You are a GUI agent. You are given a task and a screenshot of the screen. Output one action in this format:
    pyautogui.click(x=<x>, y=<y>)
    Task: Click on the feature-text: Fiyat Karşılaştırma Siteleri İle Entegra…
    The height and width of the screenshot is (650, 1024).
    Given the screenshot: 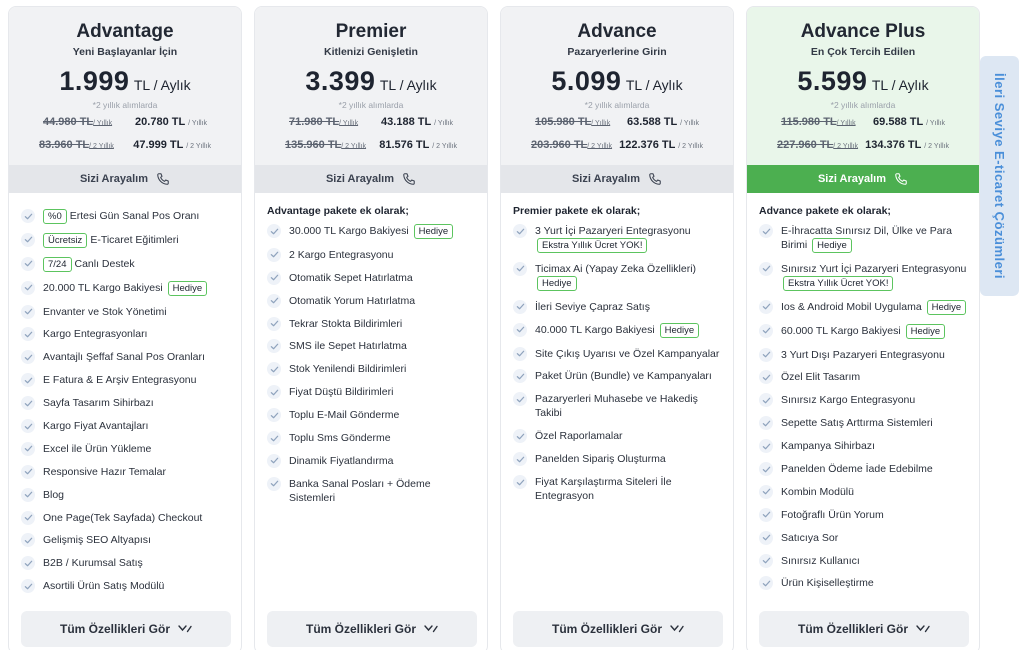 What is the action you would take?
    pyautogui.click(x=603, y=489)
    